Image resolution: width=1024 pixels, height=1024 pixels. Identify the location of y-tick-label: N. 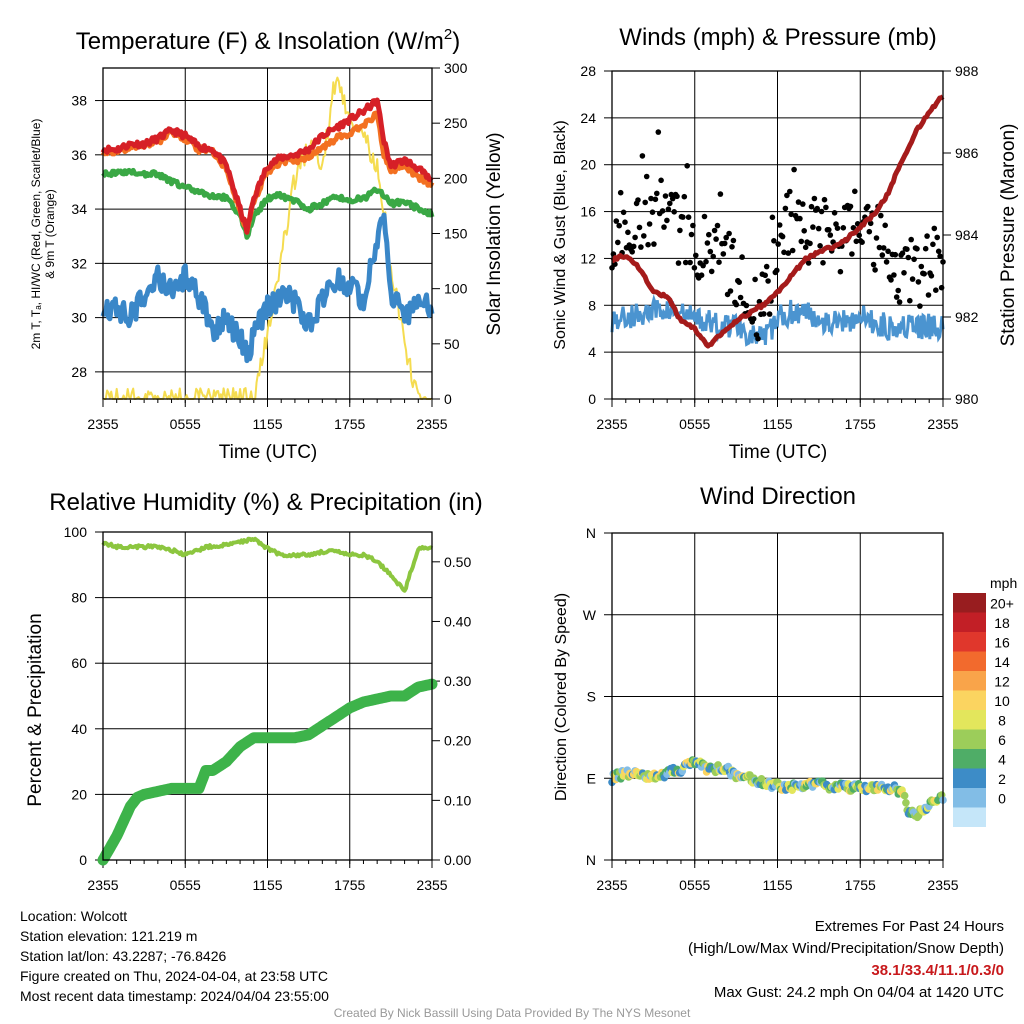
(591, 860).